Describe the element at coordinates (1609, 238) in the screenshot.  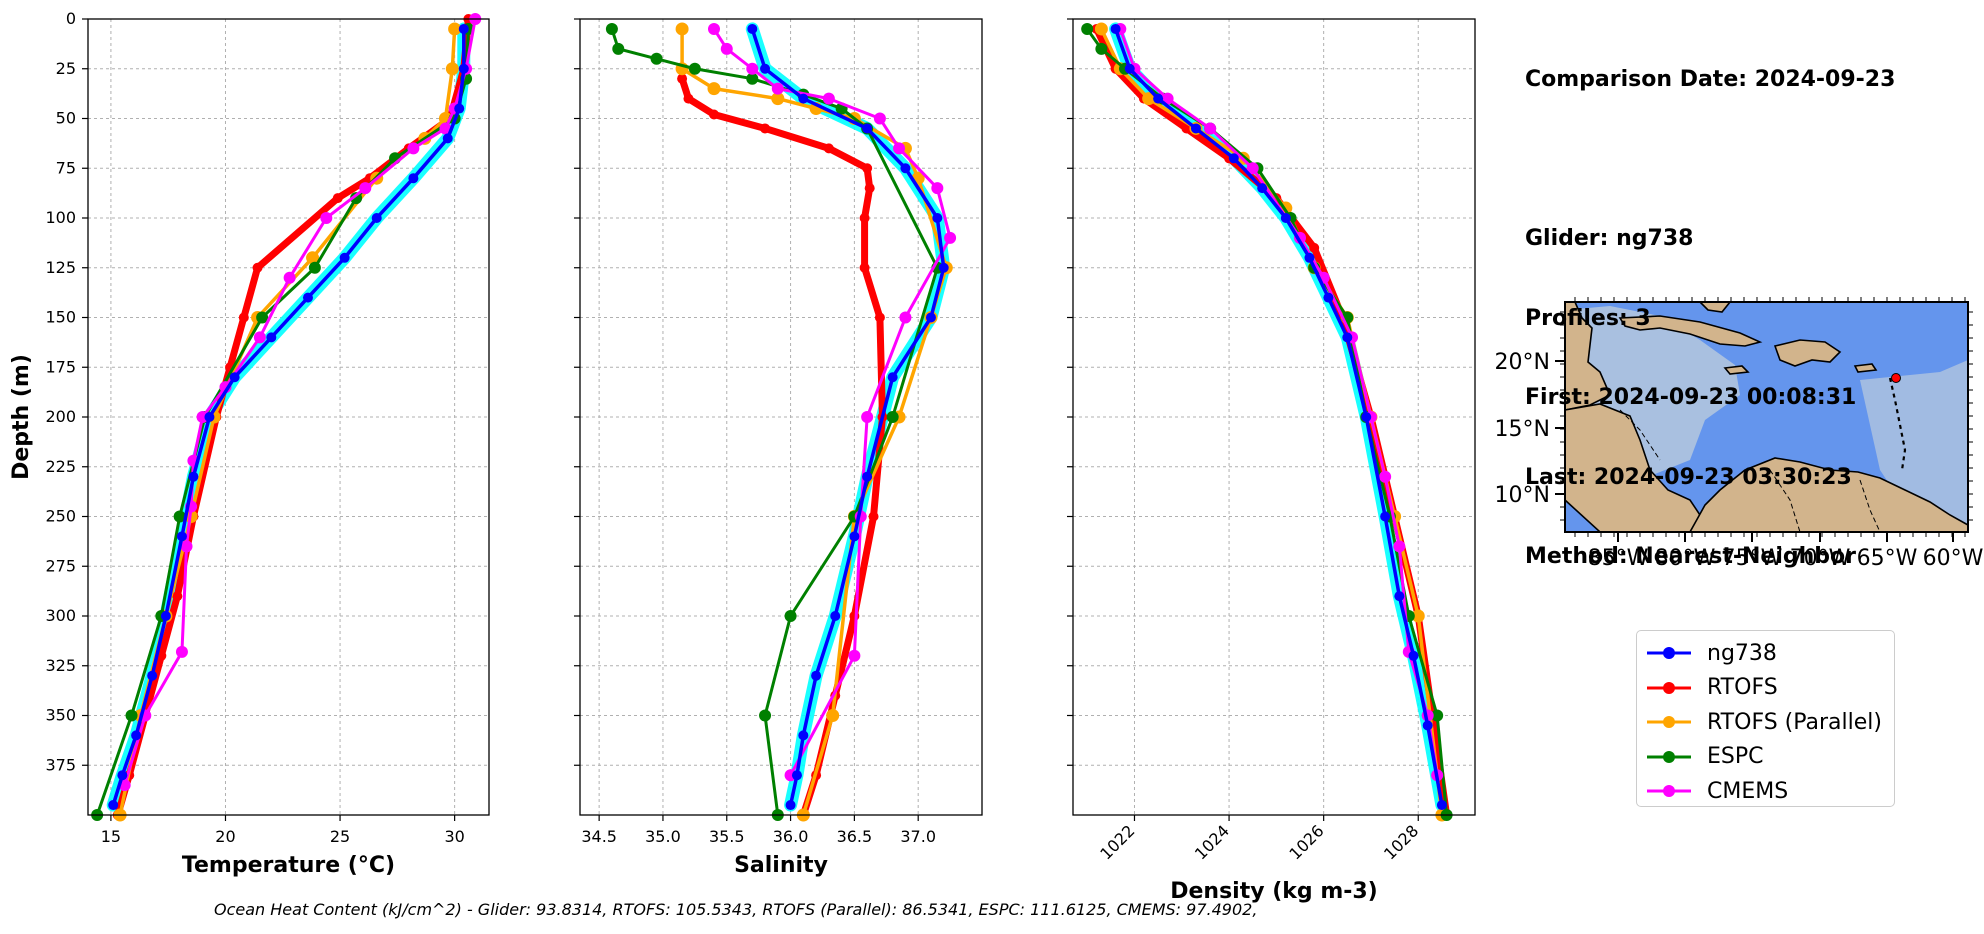
I see `glider-name: Glider: ng738` at that location.